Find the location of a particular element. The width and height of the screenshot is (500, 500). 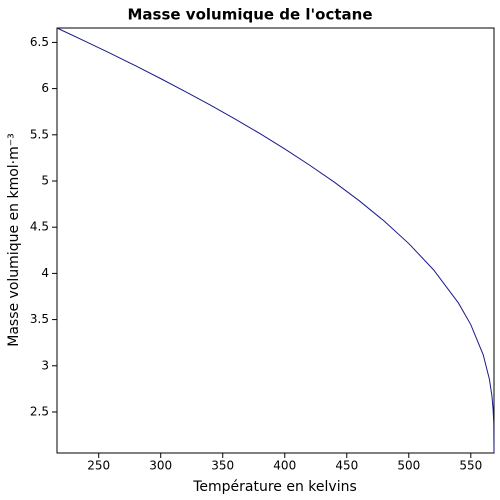

y-tick-label: 3 is located at coordinates (45, 365).